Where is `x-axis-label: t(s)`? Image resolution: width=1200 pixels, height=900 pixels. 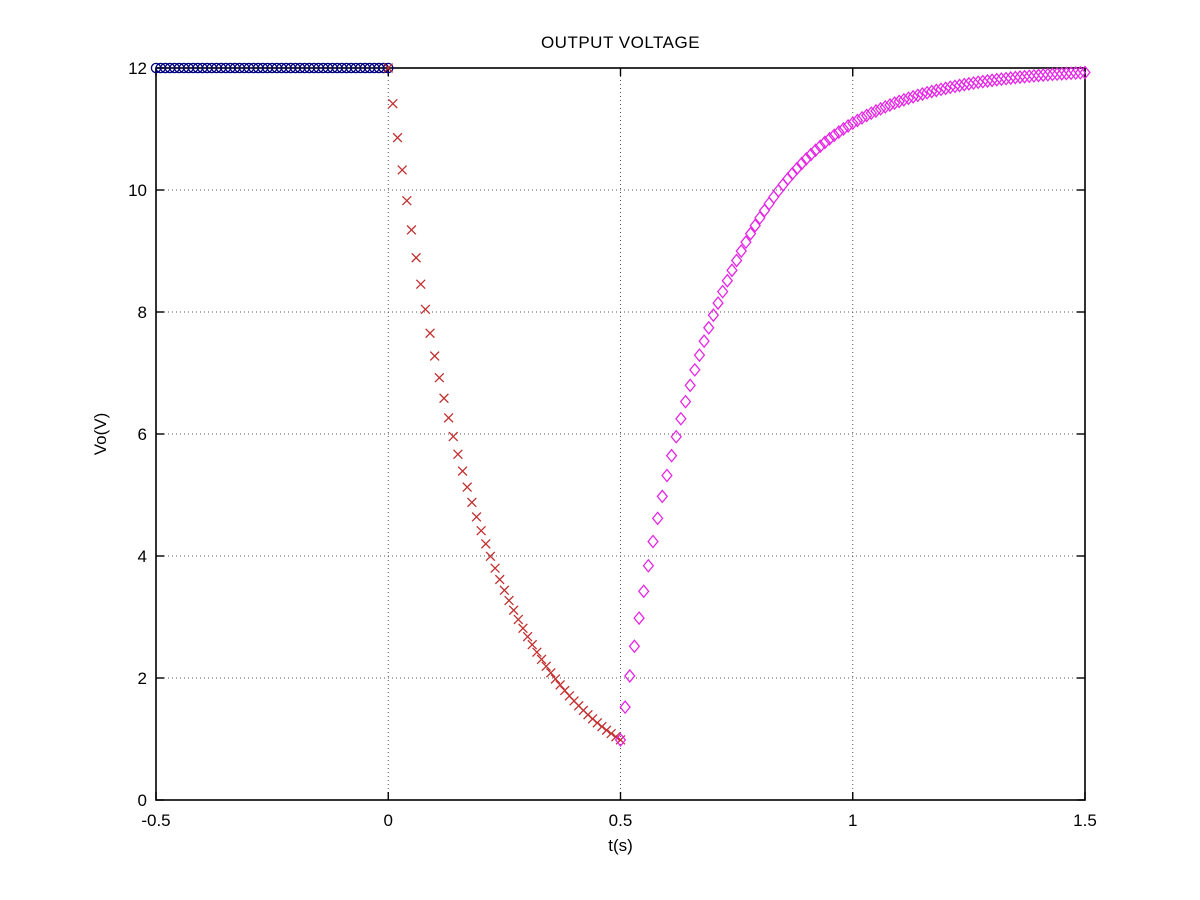 x-axis-label: t(s) is located at coordinates (620, 845).